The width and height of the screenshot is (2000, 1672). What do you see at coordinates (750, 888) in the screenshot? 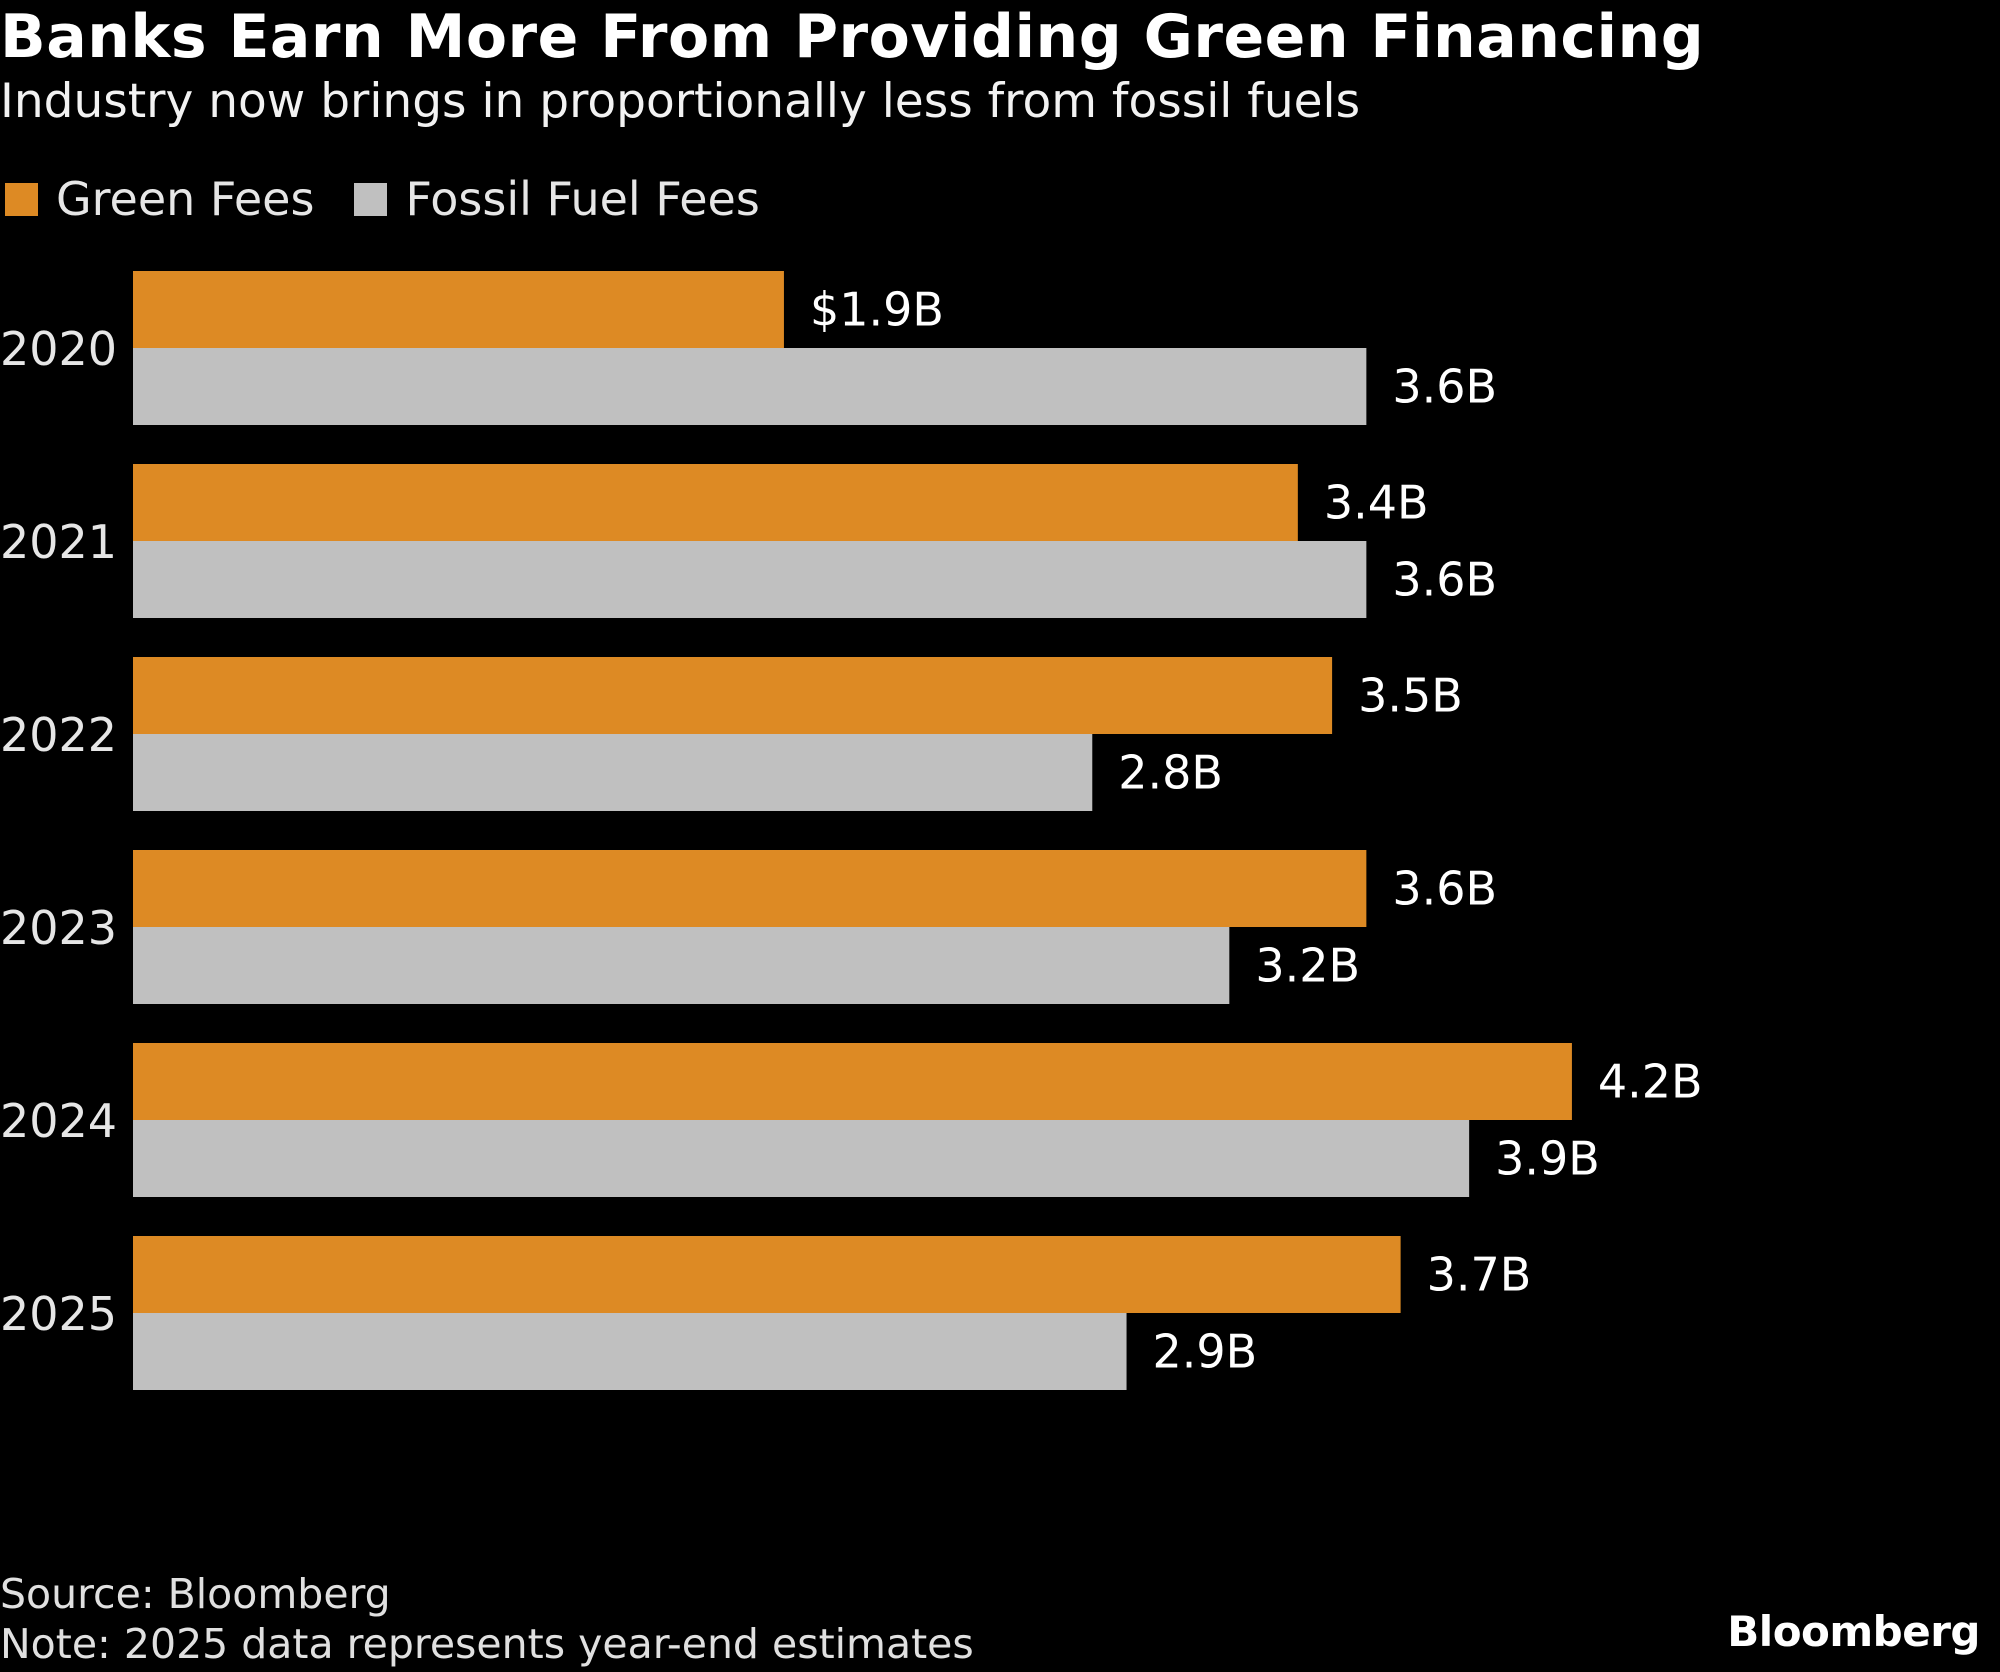
I see `bar-green-fees-2023` at bounding box center [750, 888].